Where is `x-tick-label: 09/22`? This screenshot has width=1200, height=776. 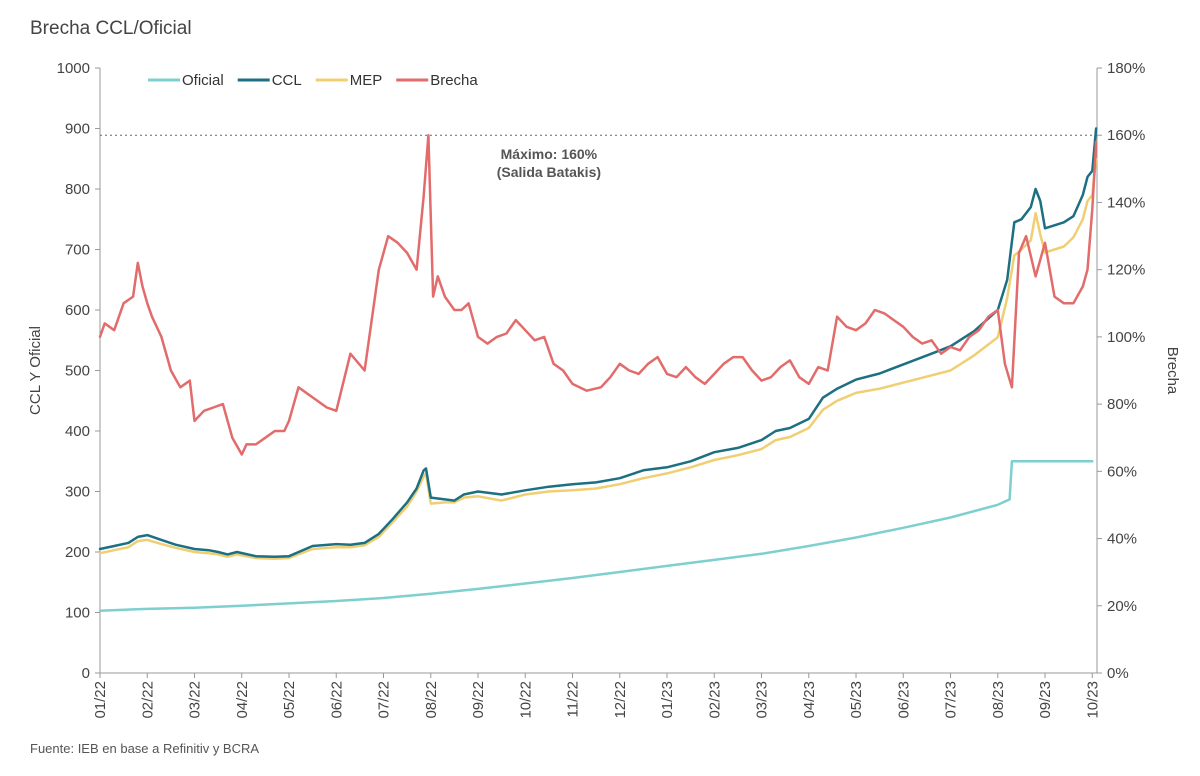 x-tick-label: 09/22 is located at coordinates (478, 700).